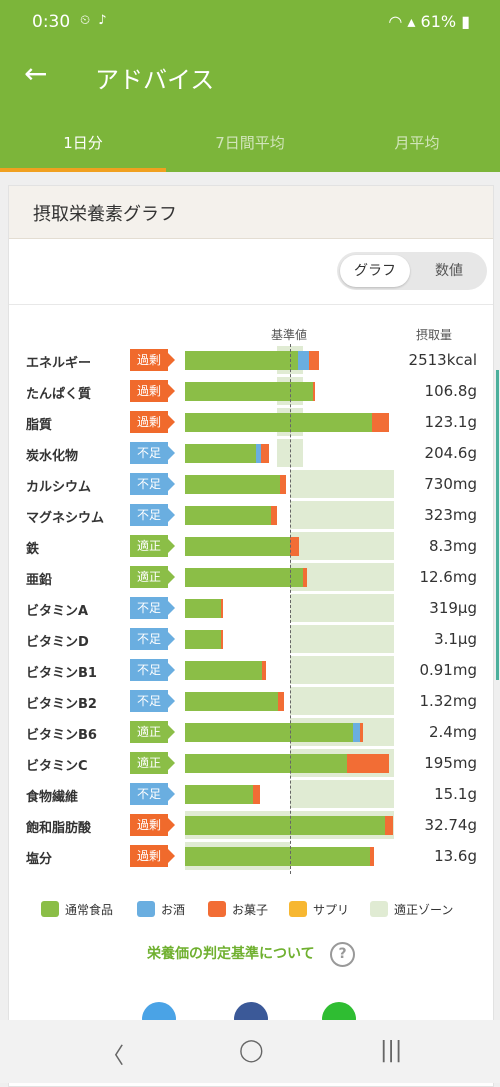 The image size is (500, 1087). Describe the element at coordinates (453, 732) in the screenshot. I see `intake-value: 2.4mg` at that location.